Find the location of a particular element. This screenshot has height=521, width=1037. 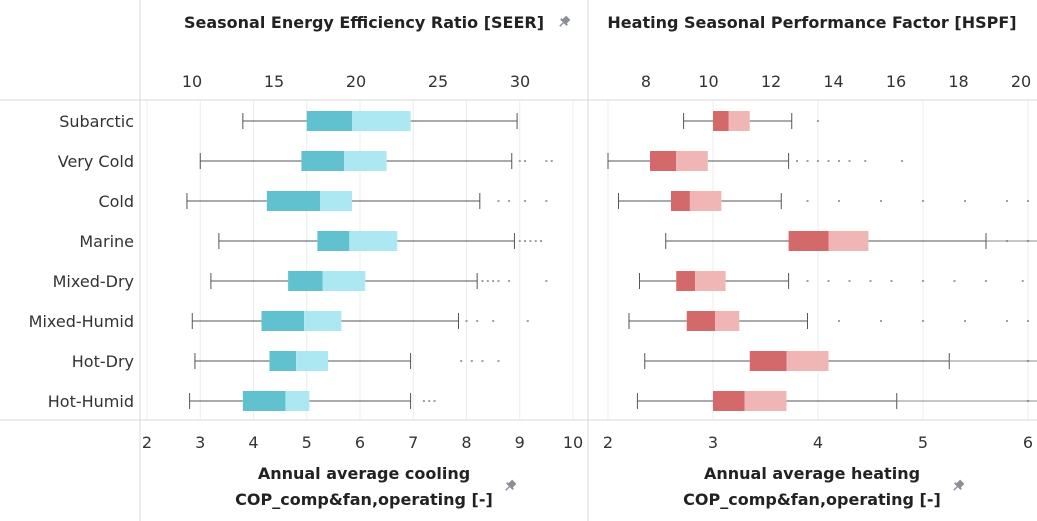

heating-xlabel-line1: Annual average heating is located at coordinates (812, 473).